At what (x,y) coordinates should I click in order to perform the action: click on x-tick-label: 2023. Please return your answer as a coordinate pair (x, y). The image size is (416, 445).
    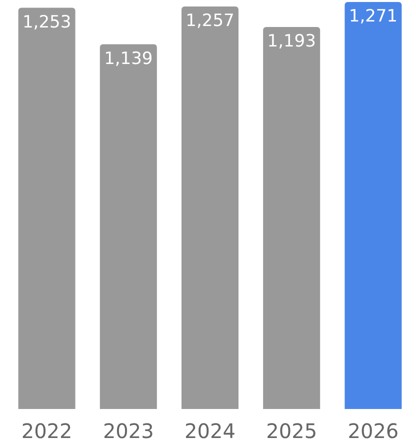
    Looking at the image, I should click on (128, 431).